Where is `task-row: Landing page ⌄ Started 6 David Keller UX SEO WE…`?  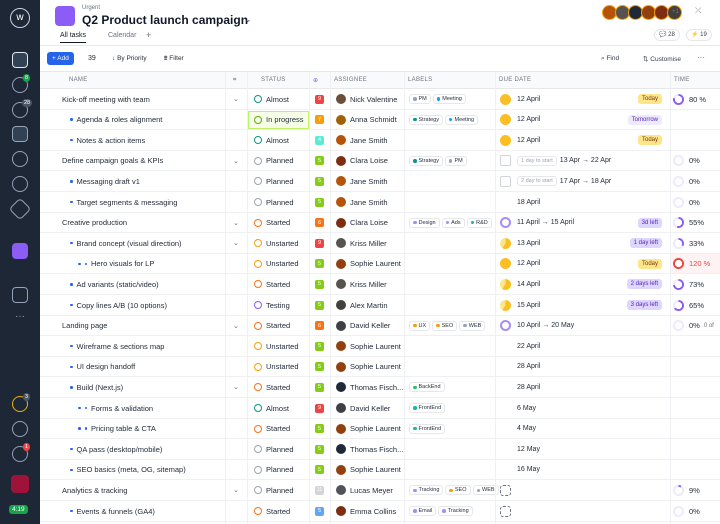
task-row: Landing page ⌄ Started 6 David Keller UX SEO WE… is located at coordinates (380, 326).